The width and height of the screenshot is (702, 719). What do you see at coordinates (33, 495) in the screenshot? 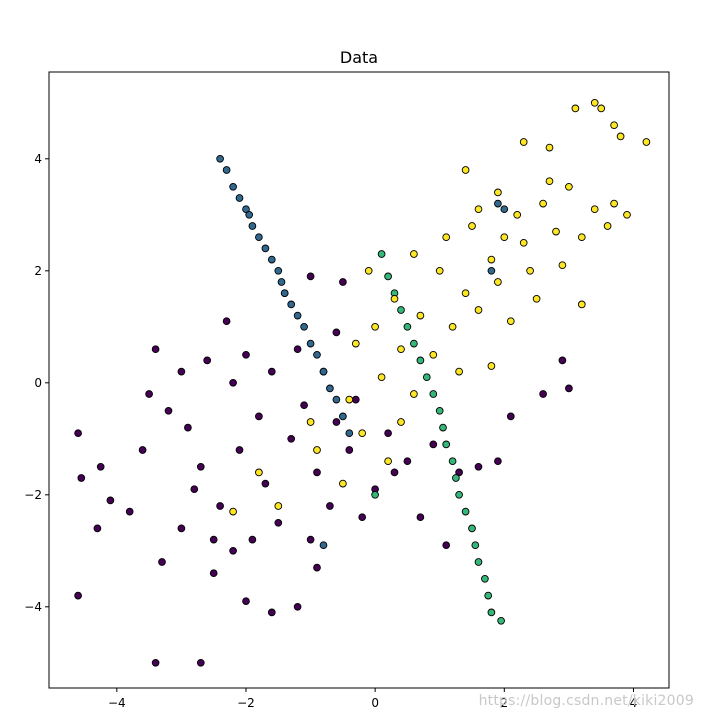
I see `y-tick-label: −2` at bounding box center [33, 495].